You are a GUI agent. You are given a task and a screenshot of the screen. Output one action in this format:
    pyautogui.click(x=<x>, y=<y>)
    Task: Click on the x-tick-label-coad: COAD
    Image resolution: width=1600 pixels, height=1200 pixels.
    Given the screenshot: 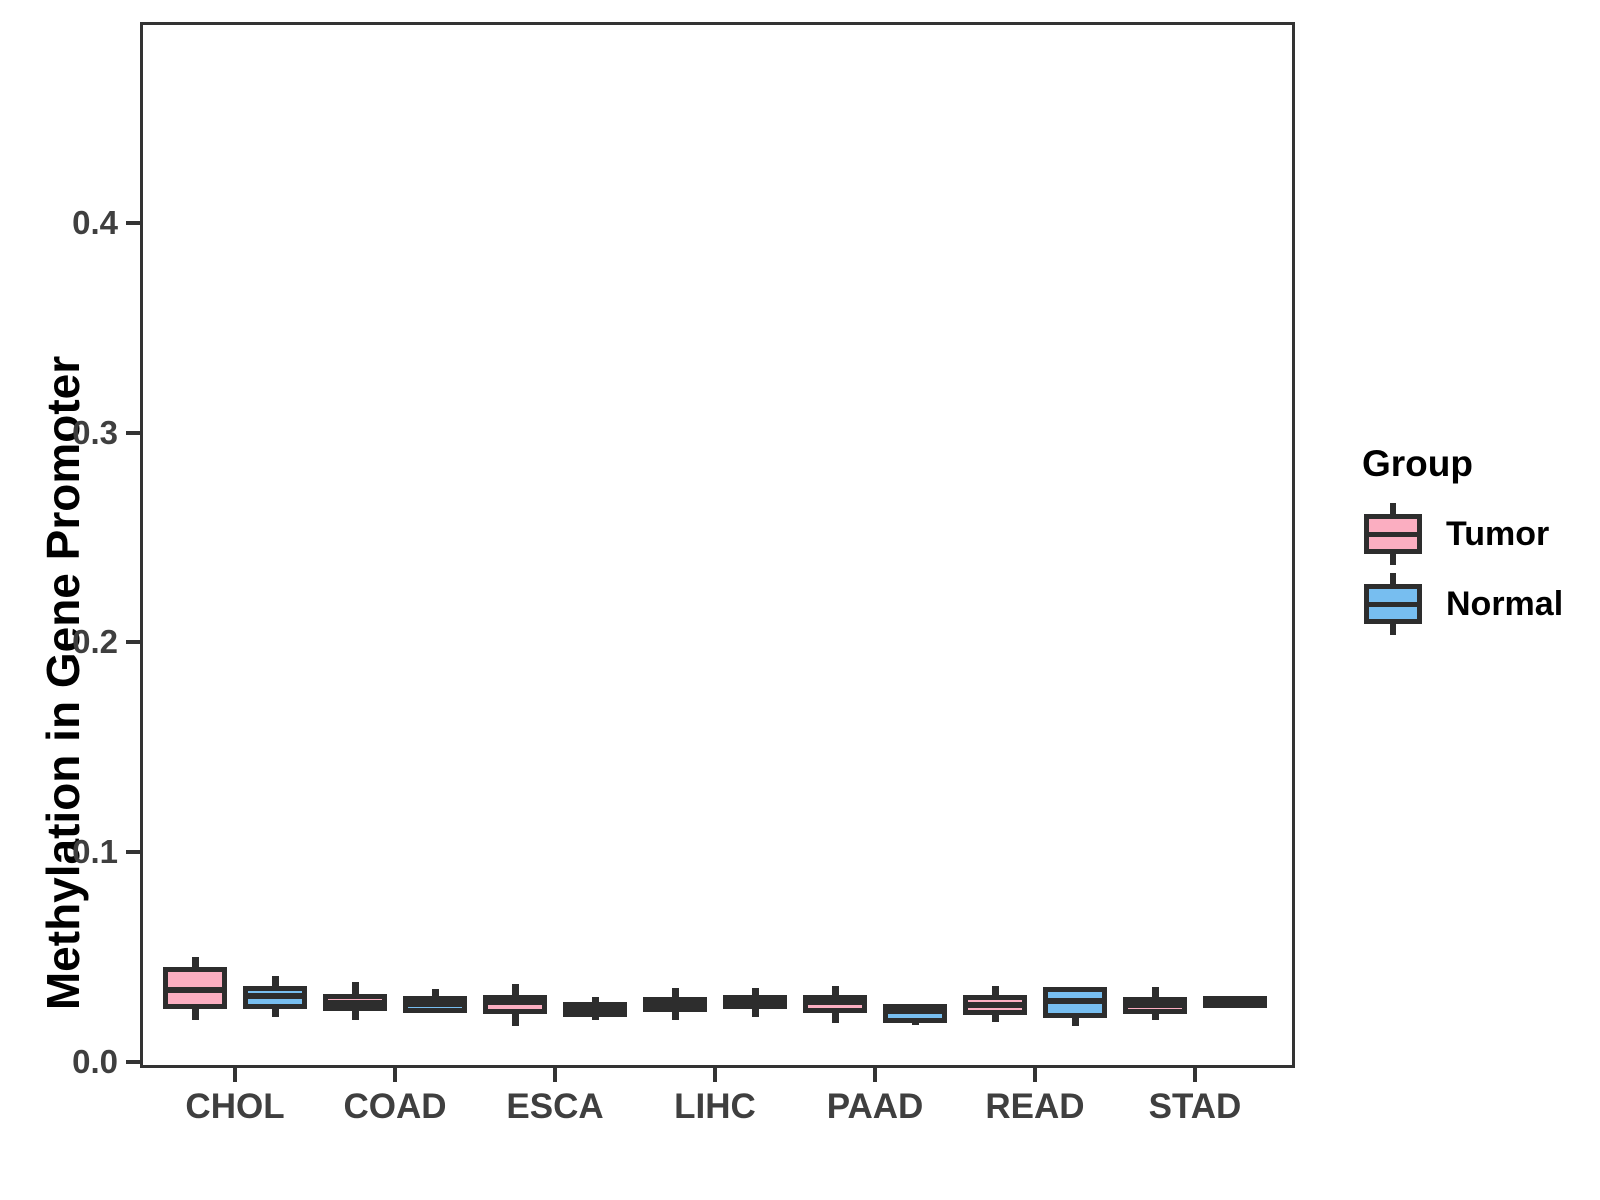 What is the action you would take?
    pyautogui.click(x=395, y=1106)
    